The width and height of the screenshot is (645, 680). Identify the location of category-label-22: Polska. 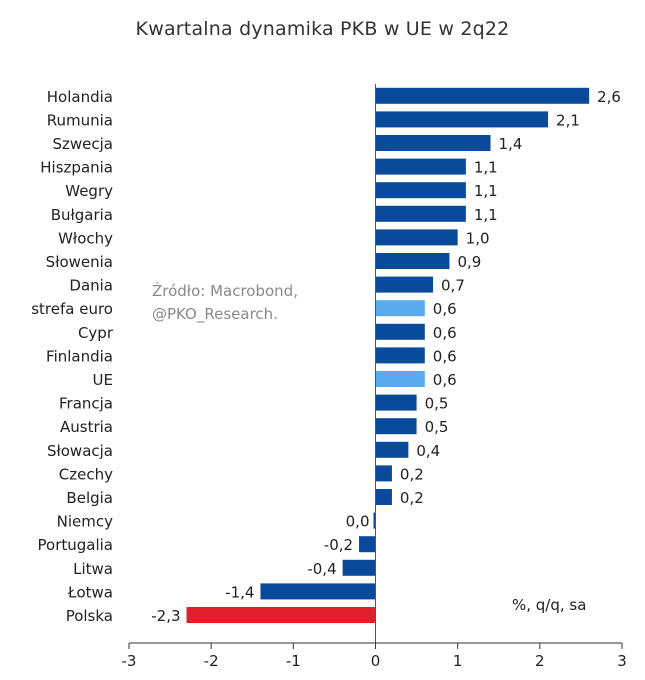
(89, 616).